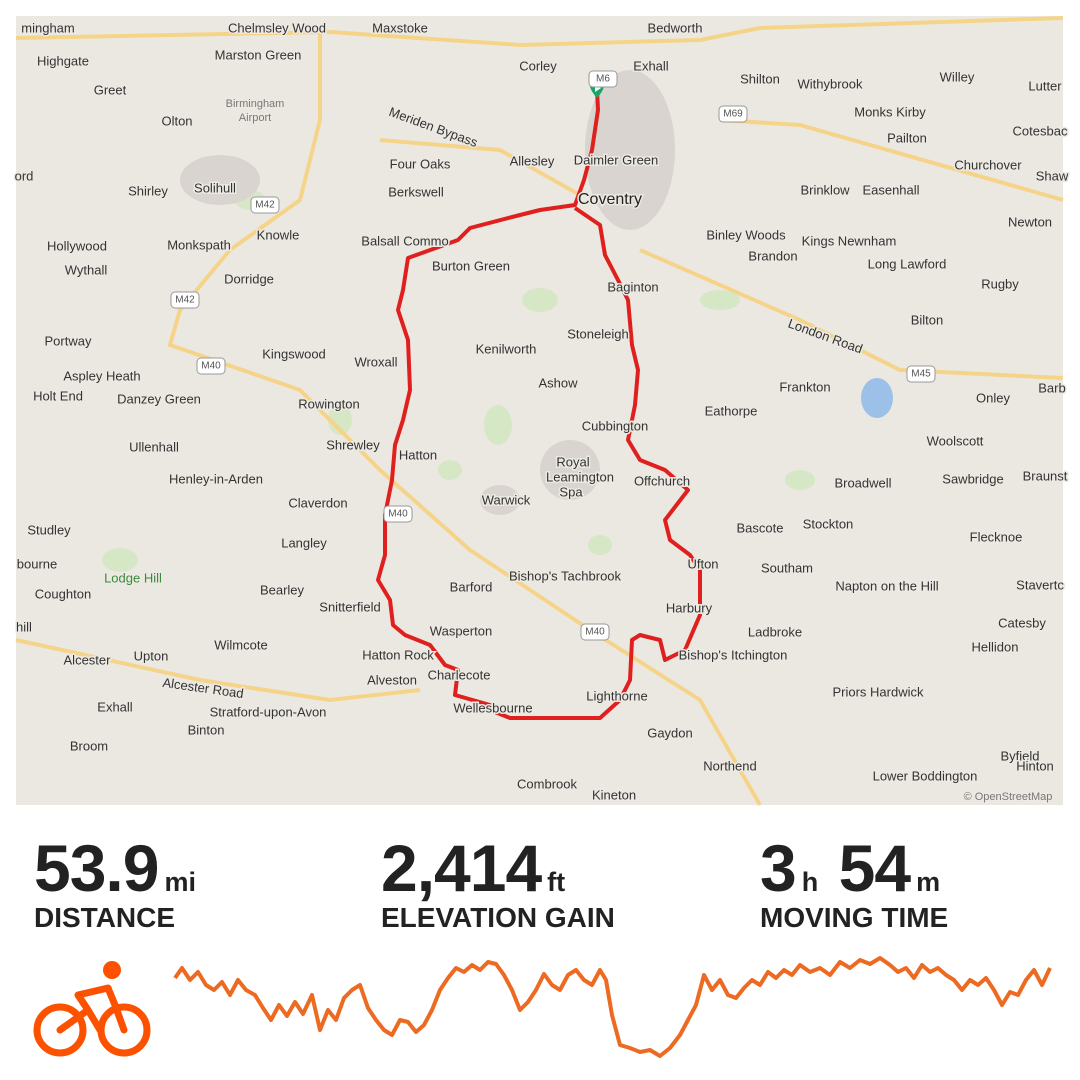 The image size is (1080, 1080). I want to click on elevation-stat: 2,414 ft ELEVATION GAIN, so click(498, 882).